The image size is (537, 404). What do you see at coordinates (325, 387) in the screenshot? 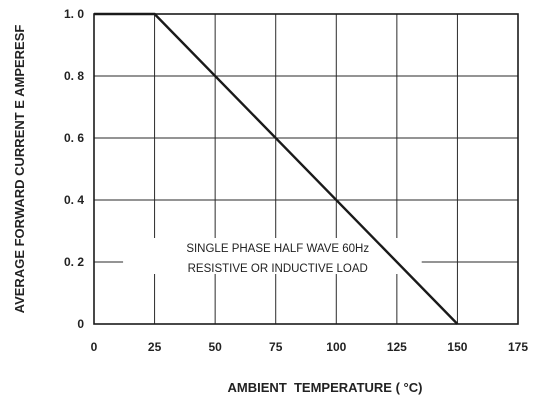
I see `x-axis-title: AMBIENT TEMPERATURE ( °C)` at bounding box center [325, 387].